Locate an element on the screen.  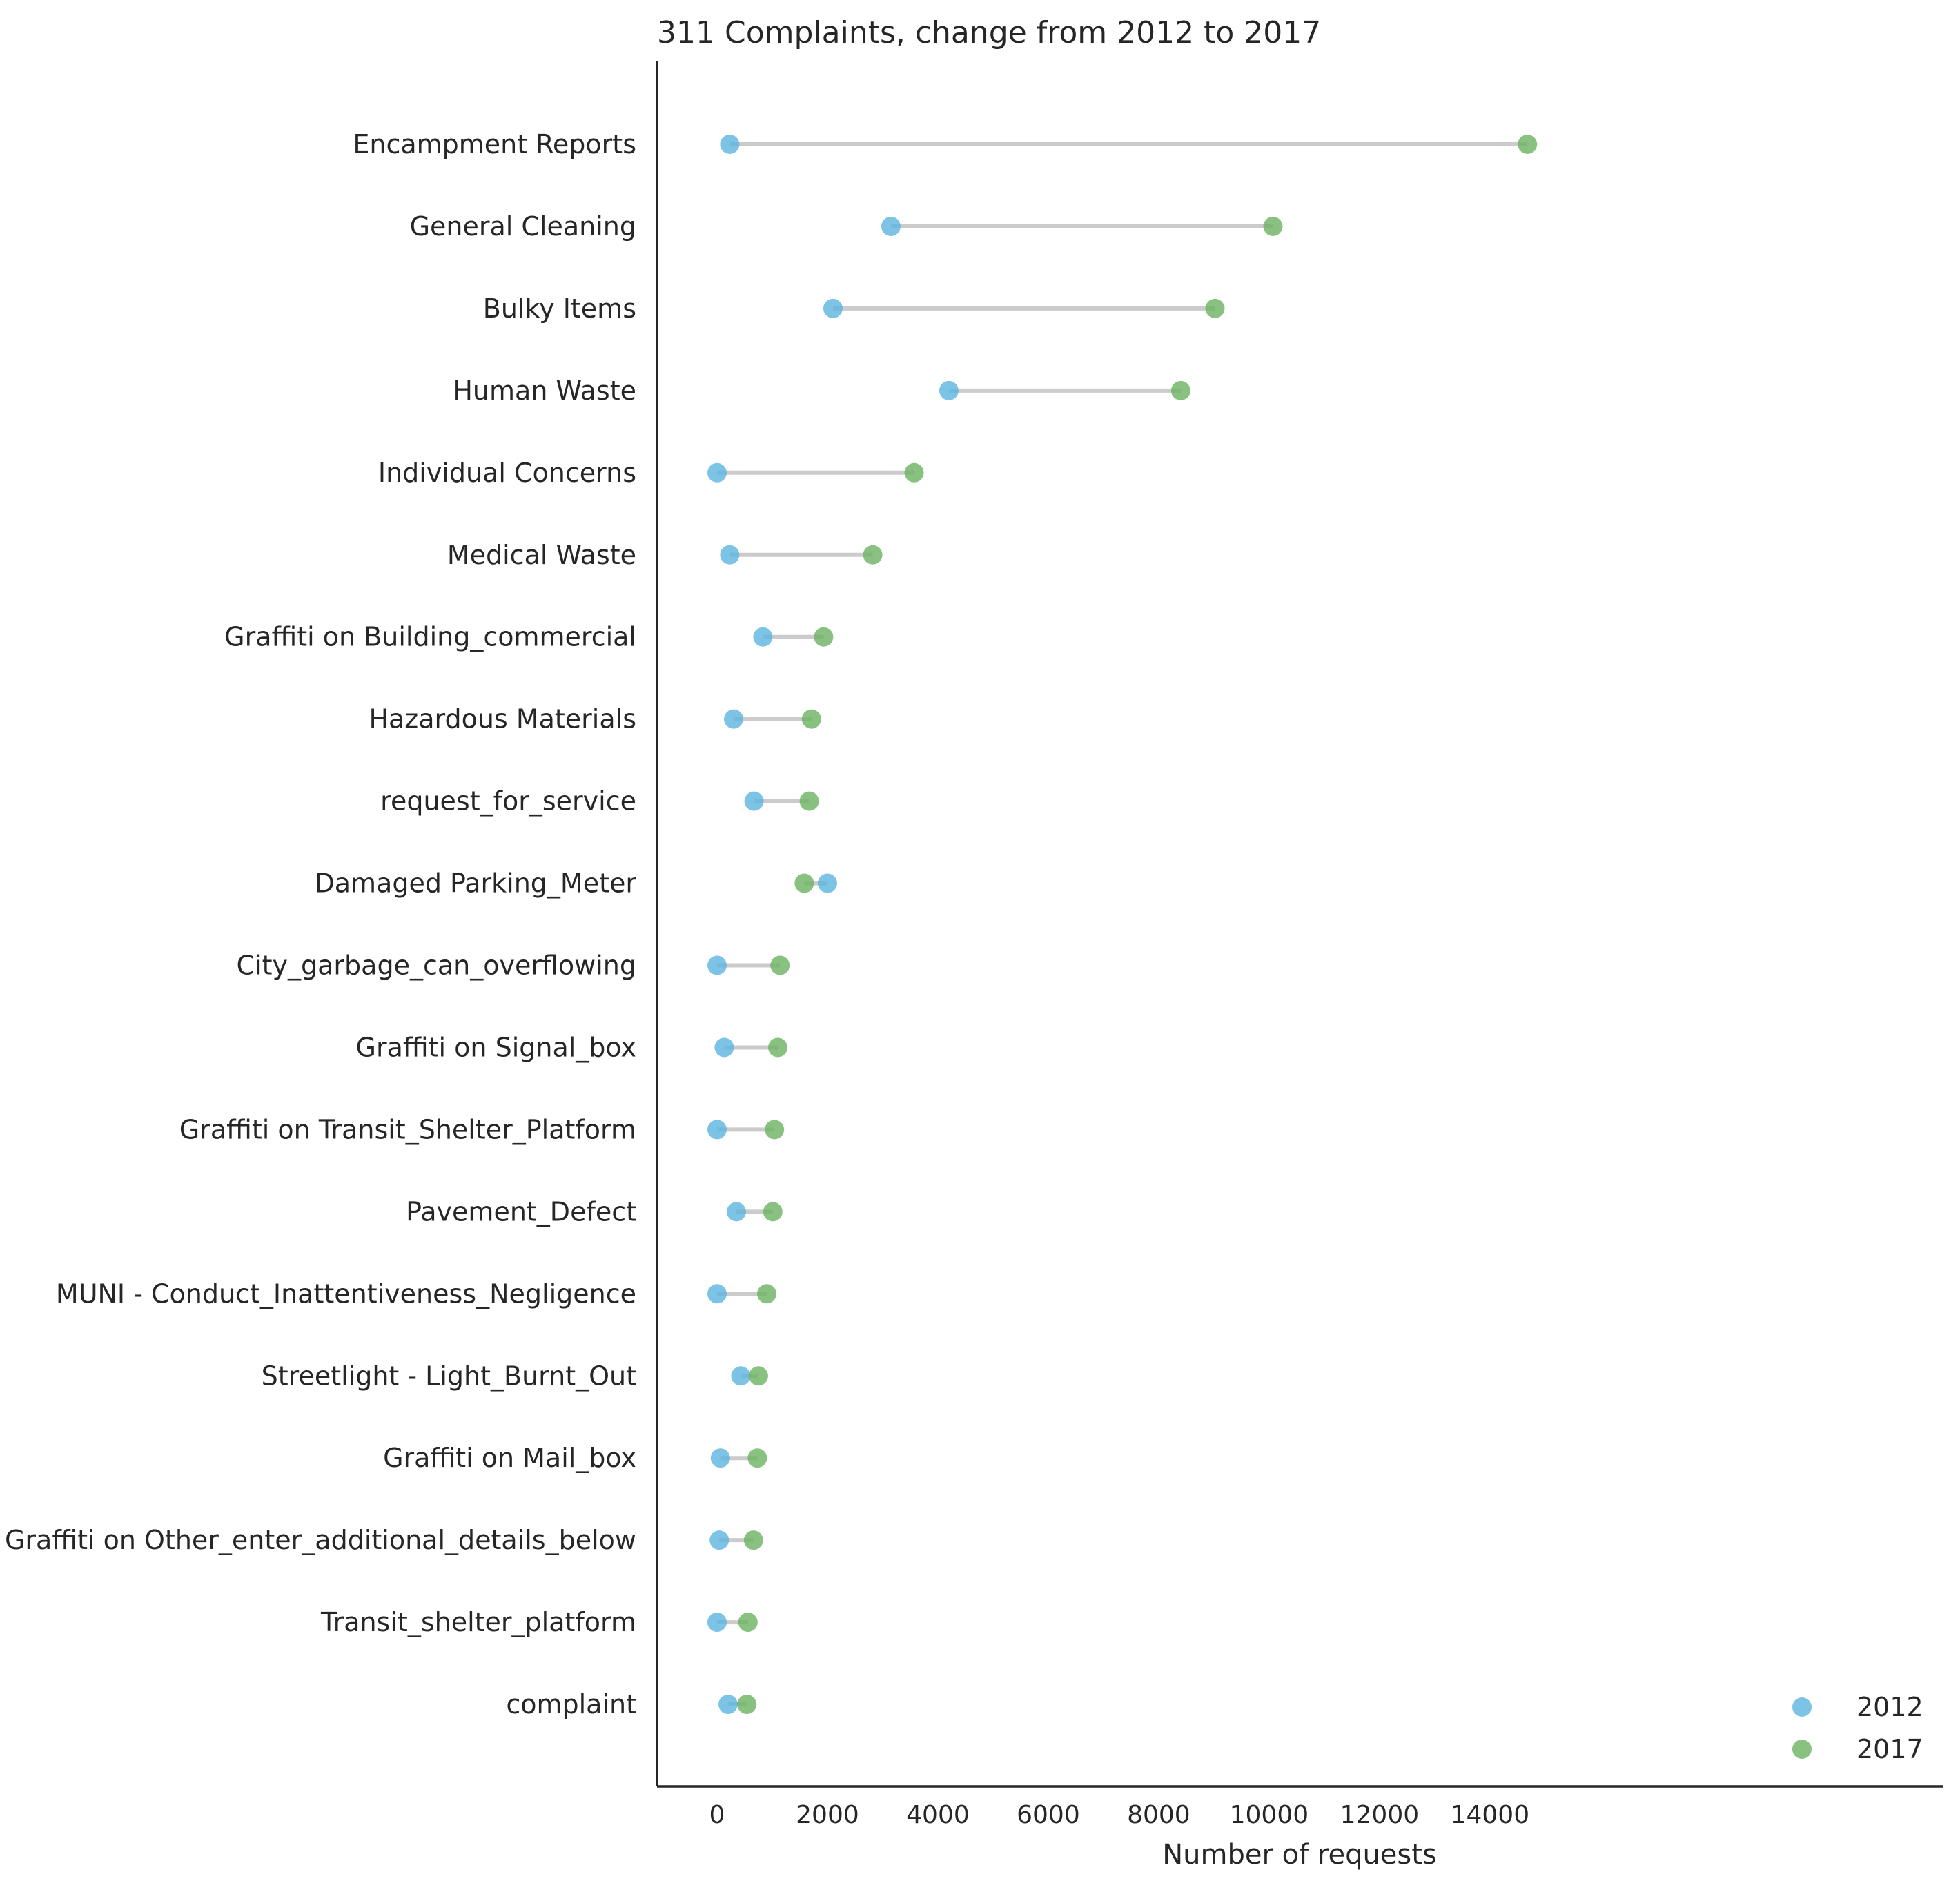
category-label: Transit_shelter_platform is located at coordinates (478, 1622).